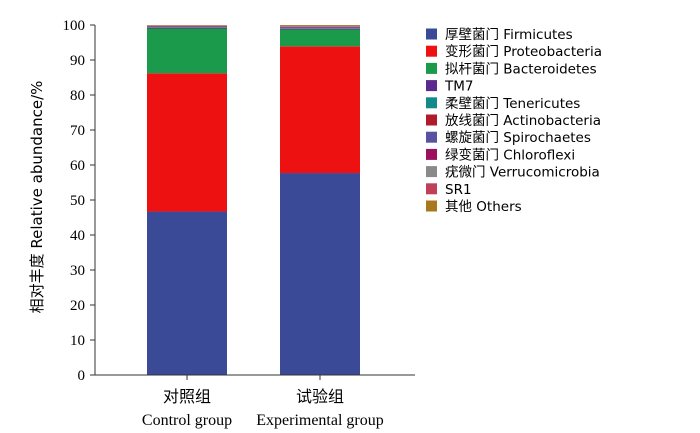 This screenshot has height=433, width=700. Describe the element at coordinates (523, 121) in the screenshot. I see `legend-label: 放线菌门 Actinobacteria` at that location.